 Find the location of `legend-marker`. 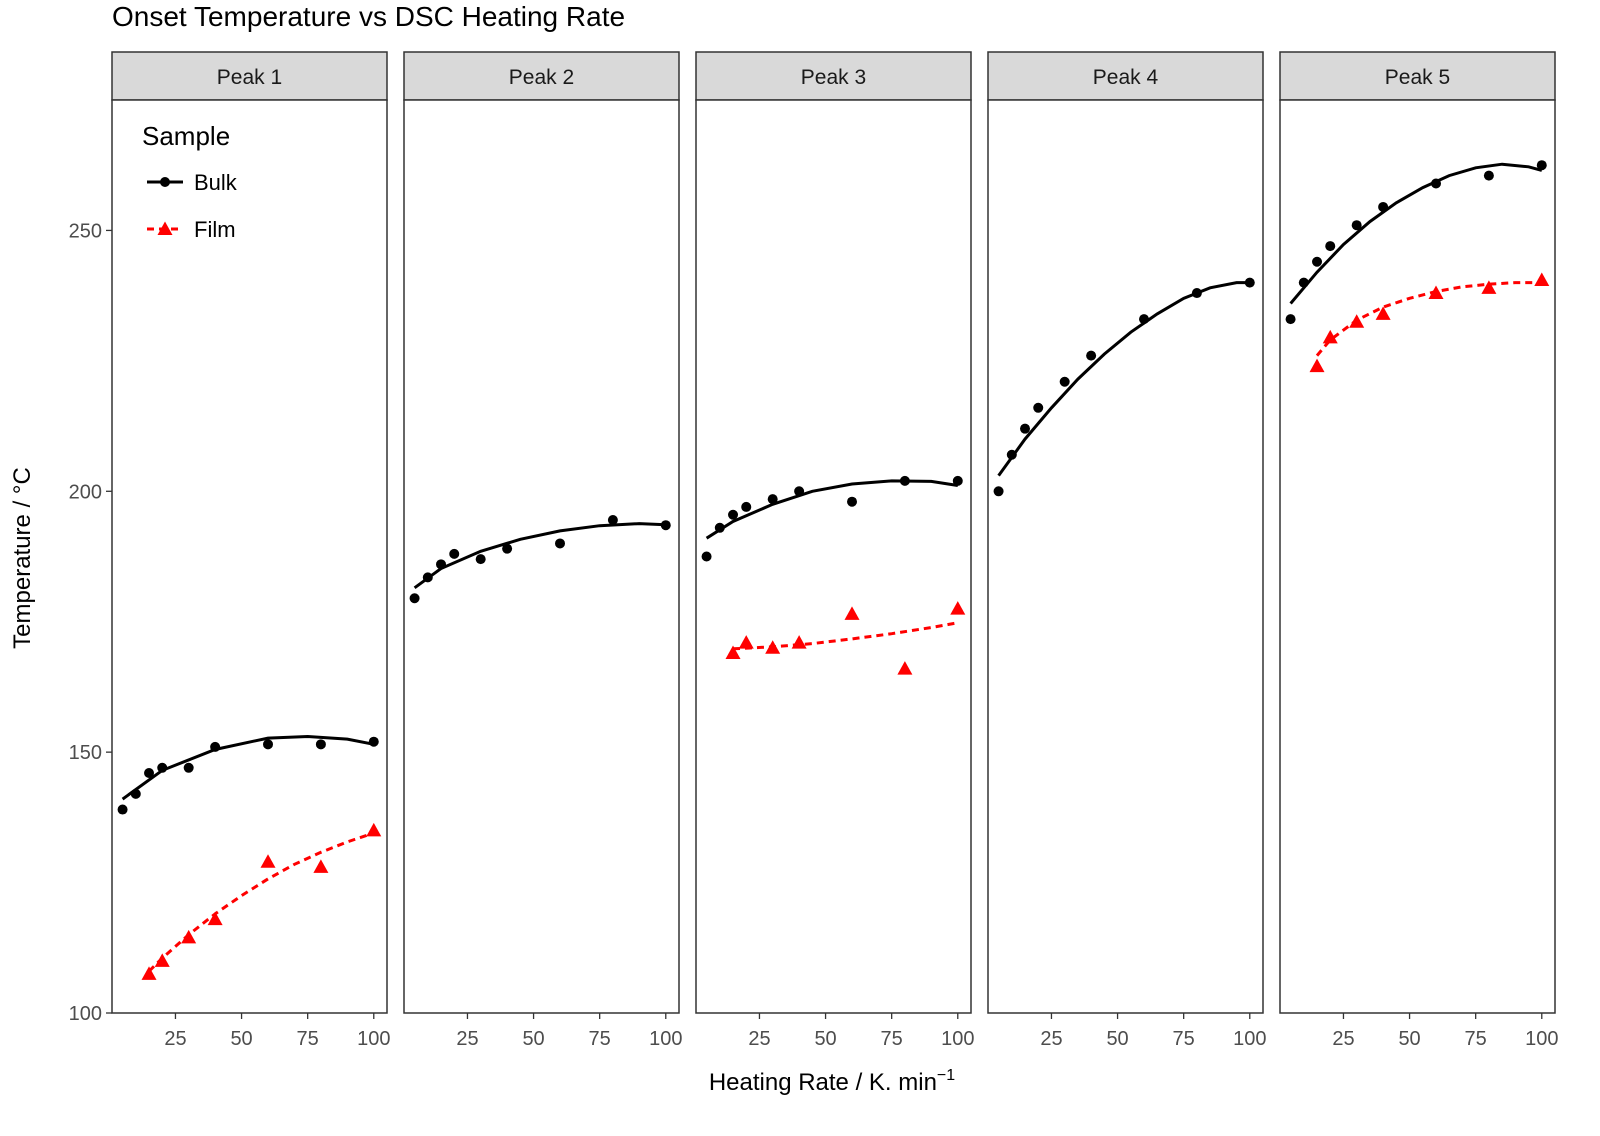

legend-marker is located at coordinates (165, 228).